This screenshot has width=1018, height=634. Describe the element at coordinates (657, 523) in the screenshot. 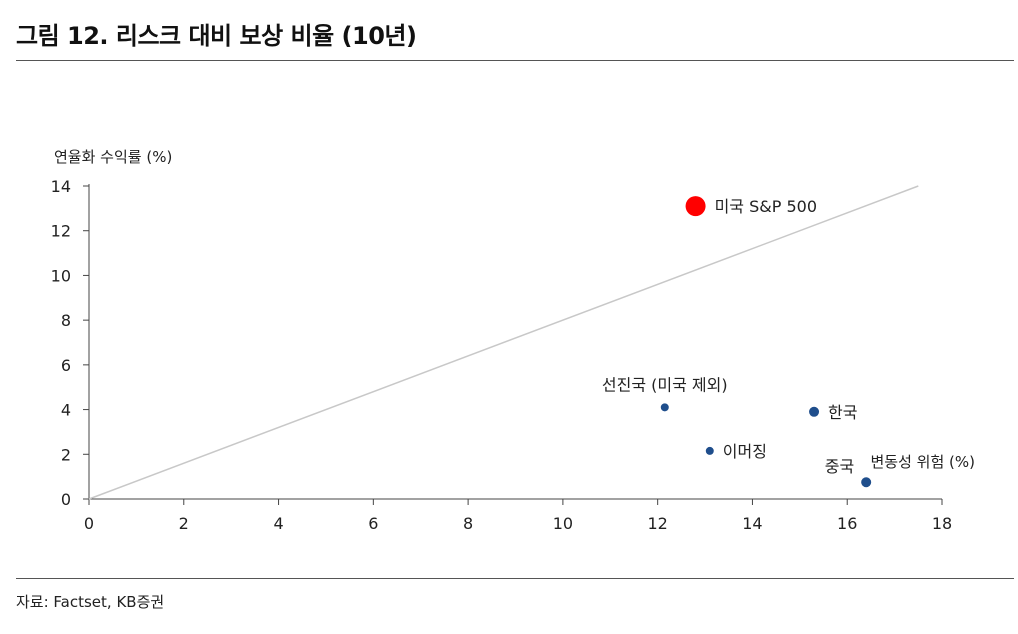

I see `x-tick-label: 12` at that location.